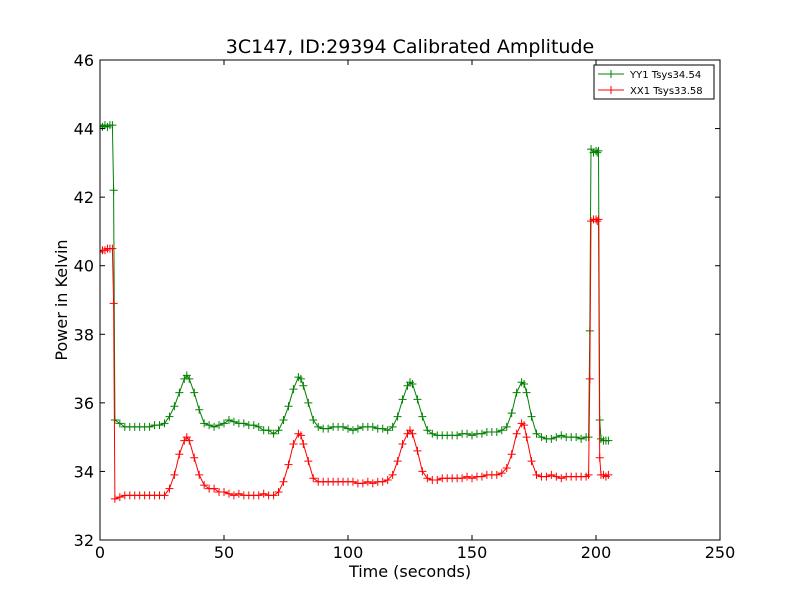  I want to click on x-tick-label: 250, so click(720, 552).